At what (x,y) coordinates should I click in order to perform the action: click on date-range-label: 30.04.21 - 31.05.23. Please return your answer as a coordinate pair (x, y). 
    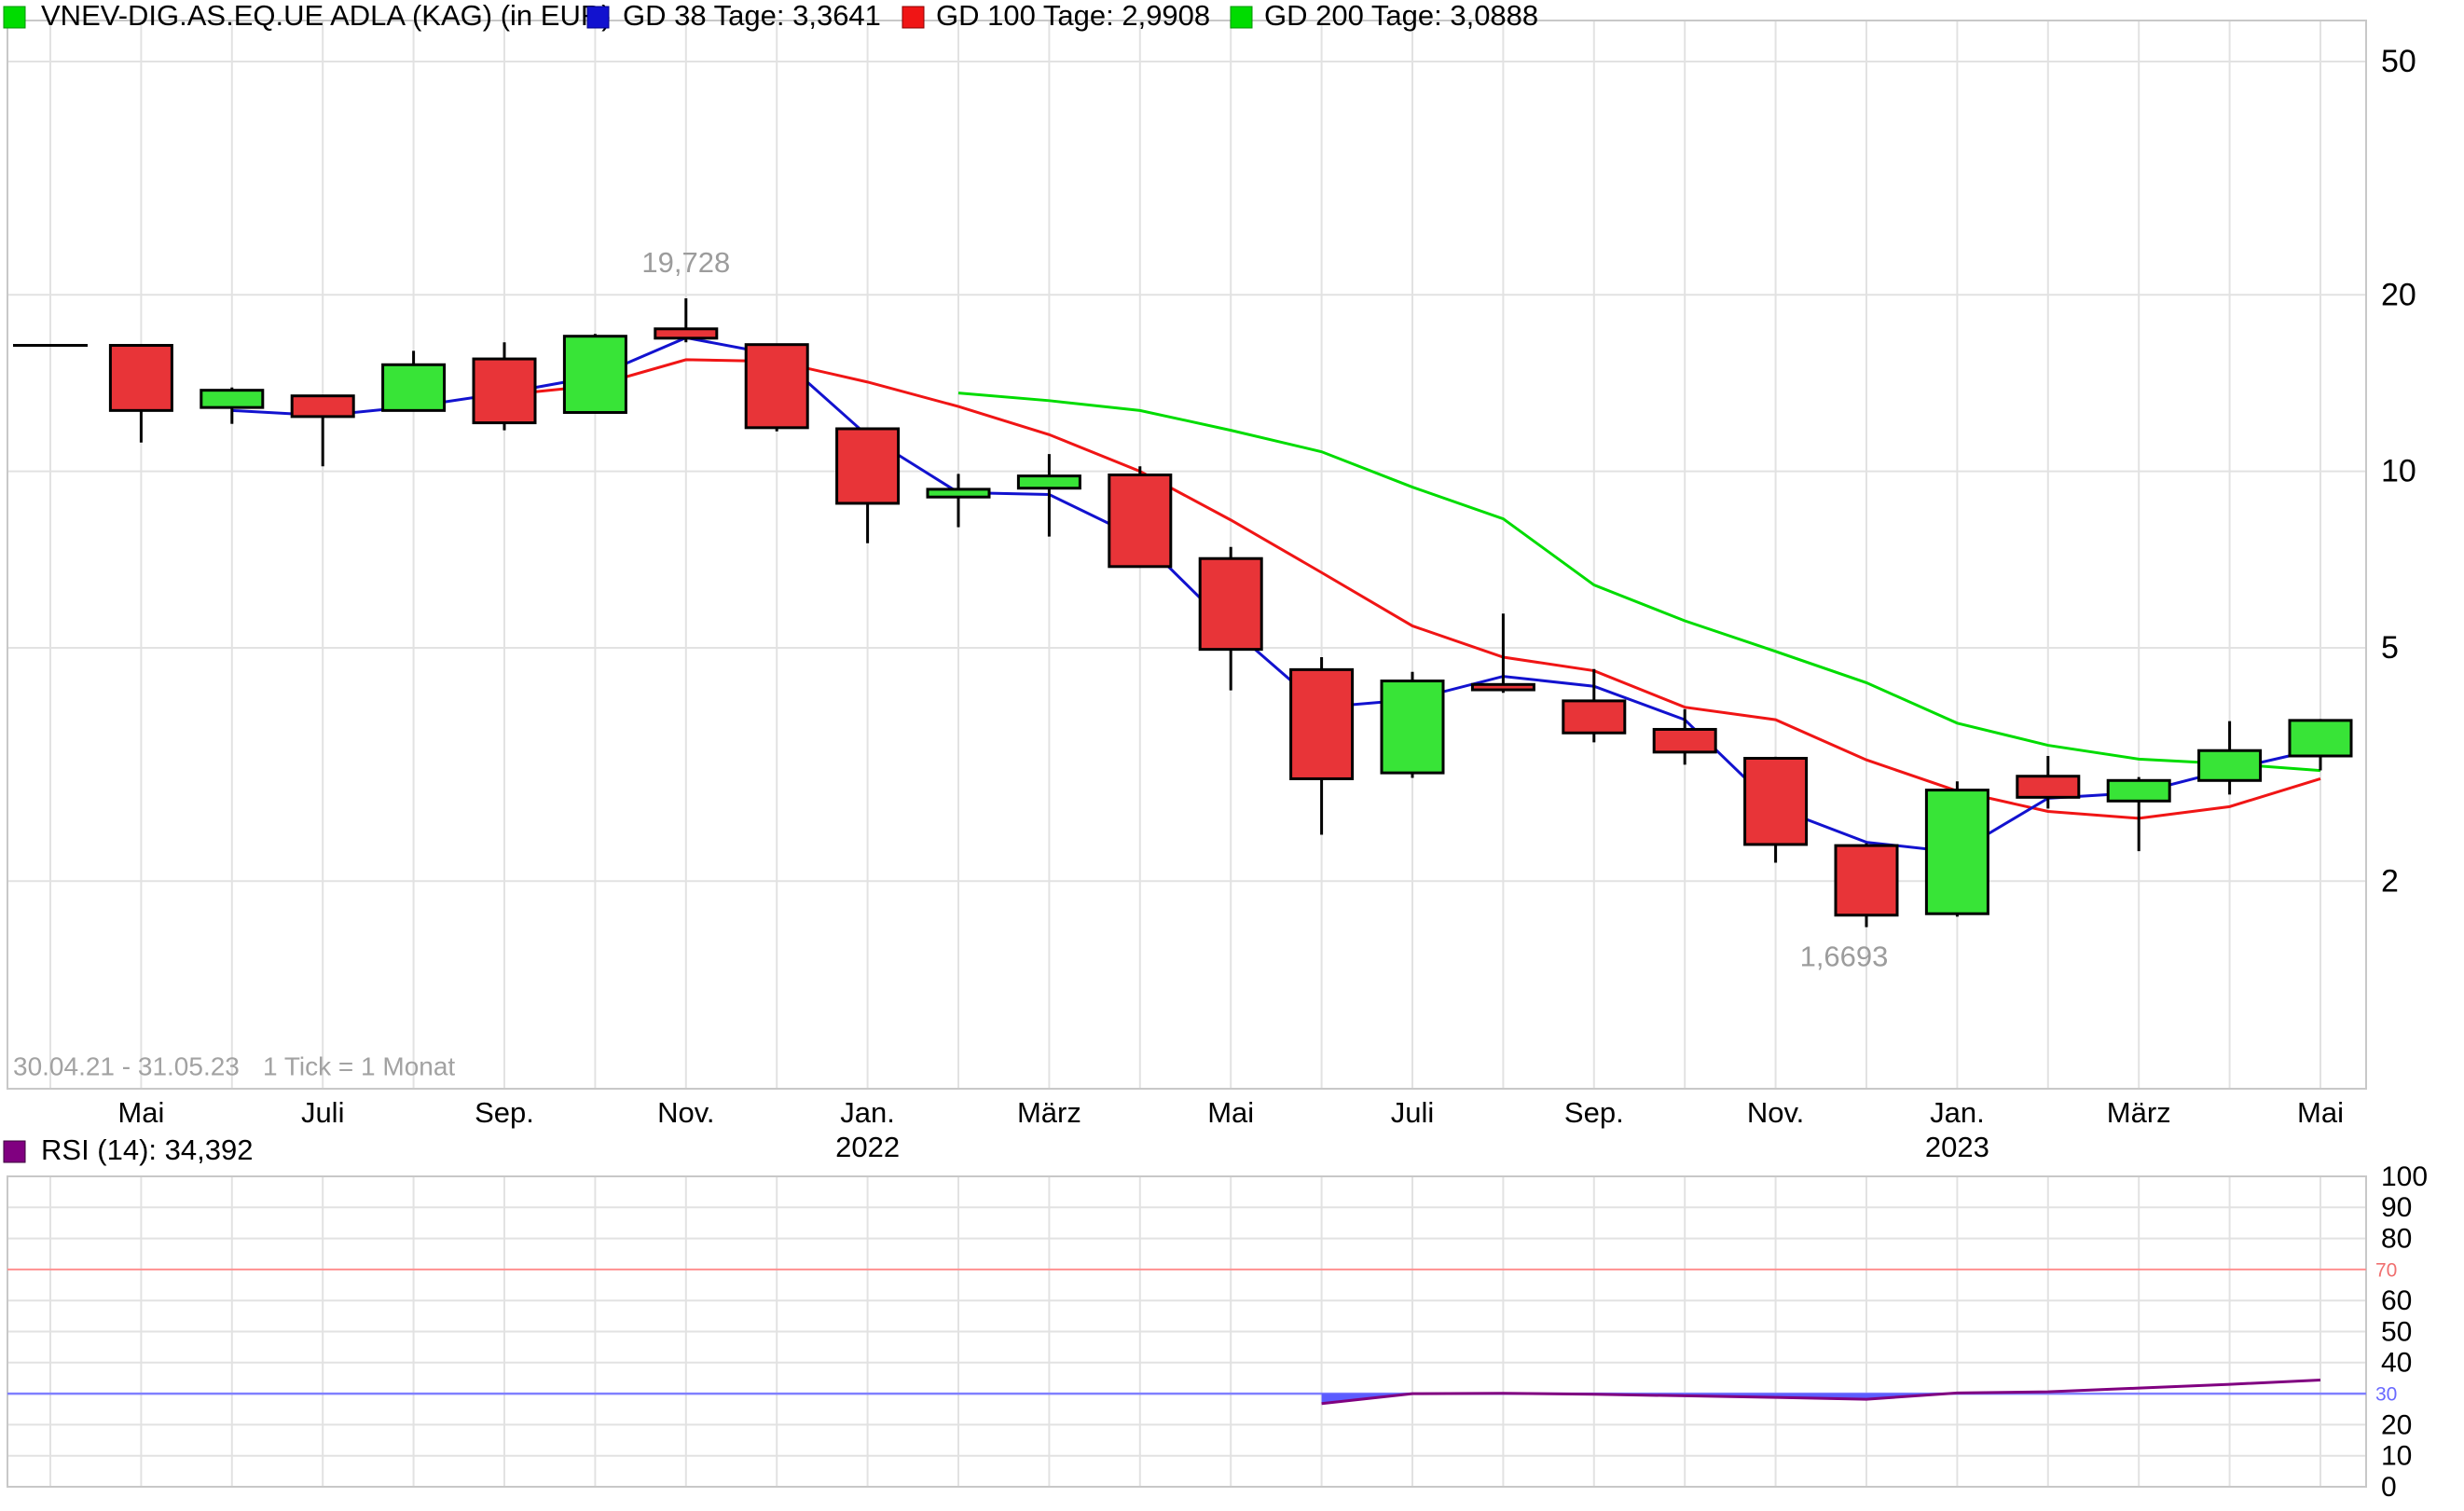
    Looking at the image, I should click on (126, 1065).